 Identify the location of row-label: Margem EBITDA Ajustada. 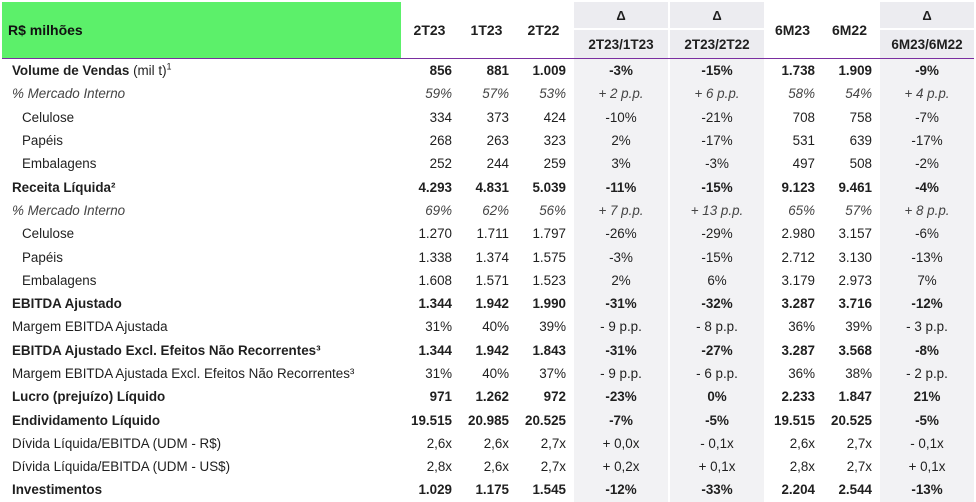
(90, 327).